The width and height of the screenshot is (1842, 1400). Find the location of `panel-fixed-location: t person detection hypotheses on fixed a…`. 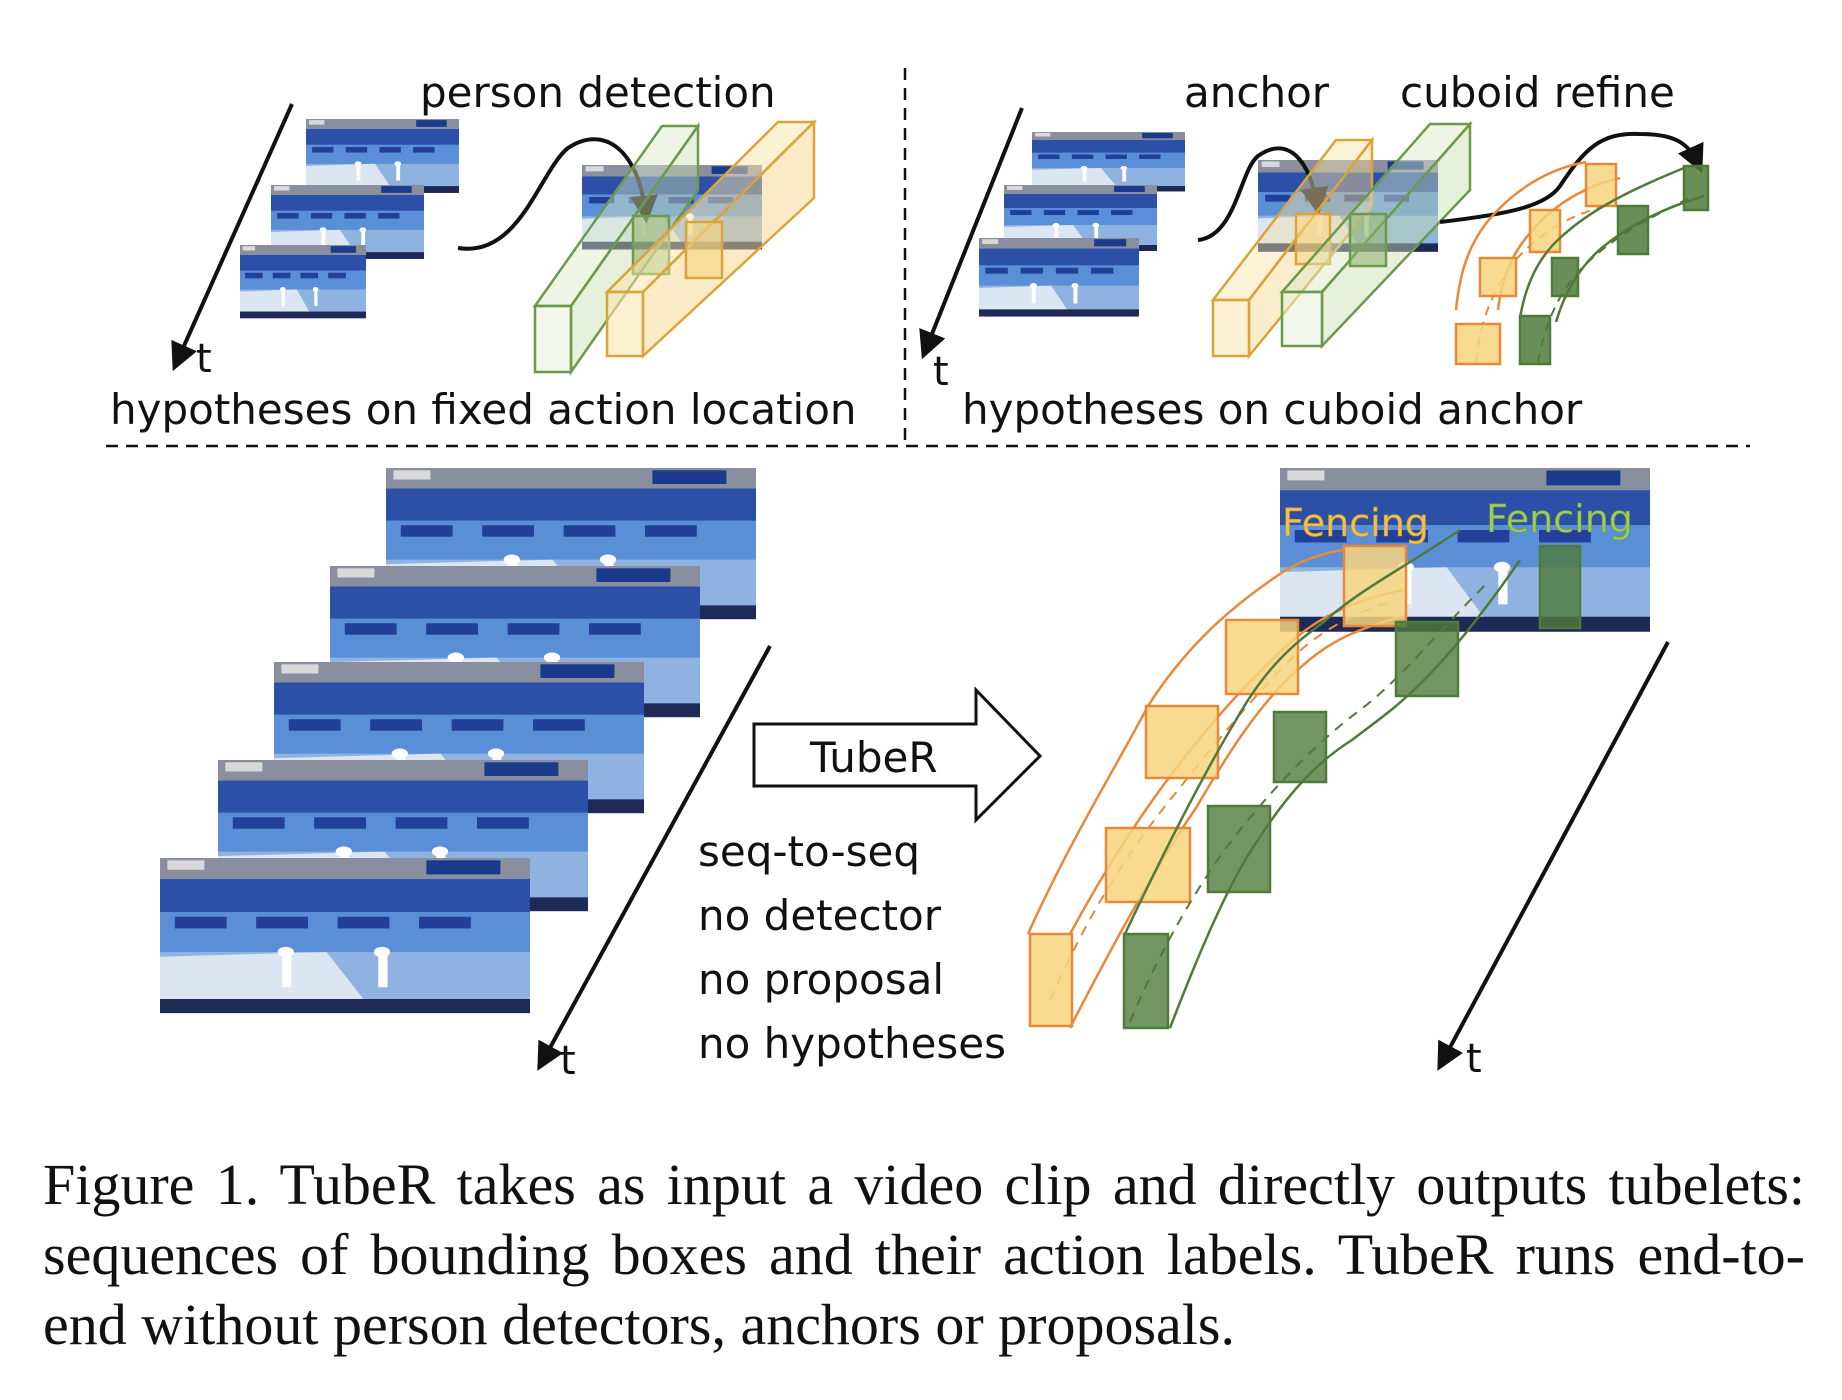

panel-fixed-location: t person detection hypotheses on fixed a… is located at coordinates (483, 251).